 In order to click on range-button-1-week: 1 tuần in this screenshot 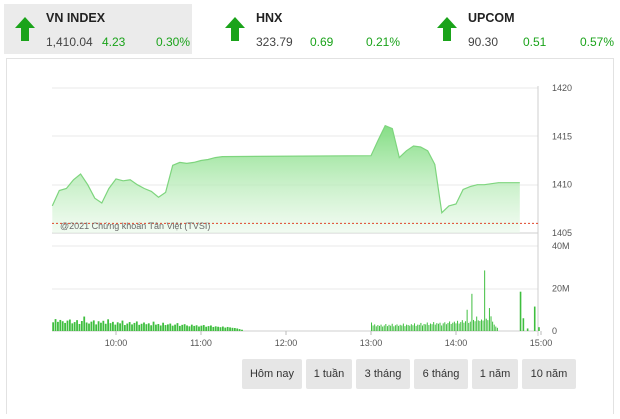, I will do `click(329, 374)`.